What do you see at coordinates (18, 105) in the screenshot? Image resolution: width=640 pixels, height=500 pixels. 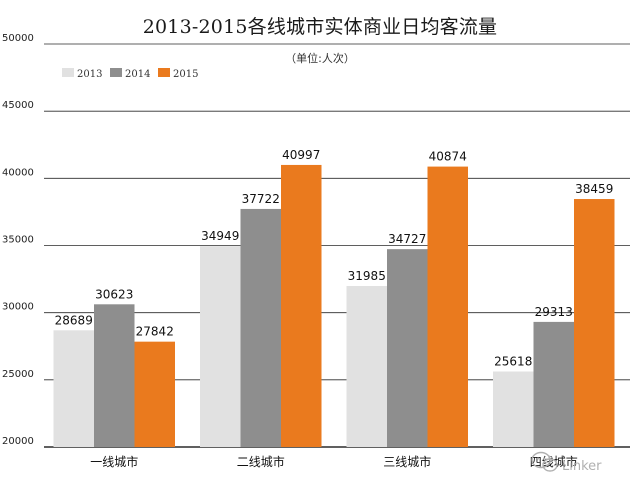 I see `y-tick-label: 45000` at bounding box center [18, 105].